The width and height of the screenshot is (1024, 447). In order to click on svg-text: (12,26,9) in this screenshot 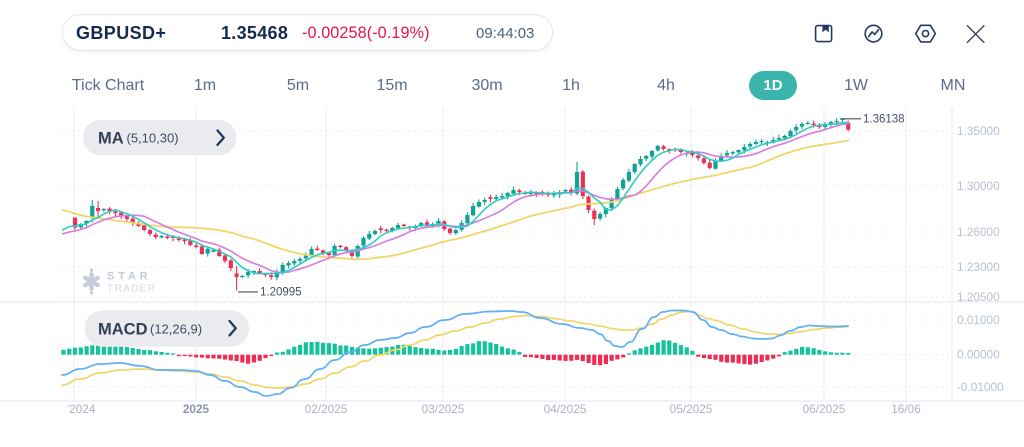, I will do `click(176, 329)`.